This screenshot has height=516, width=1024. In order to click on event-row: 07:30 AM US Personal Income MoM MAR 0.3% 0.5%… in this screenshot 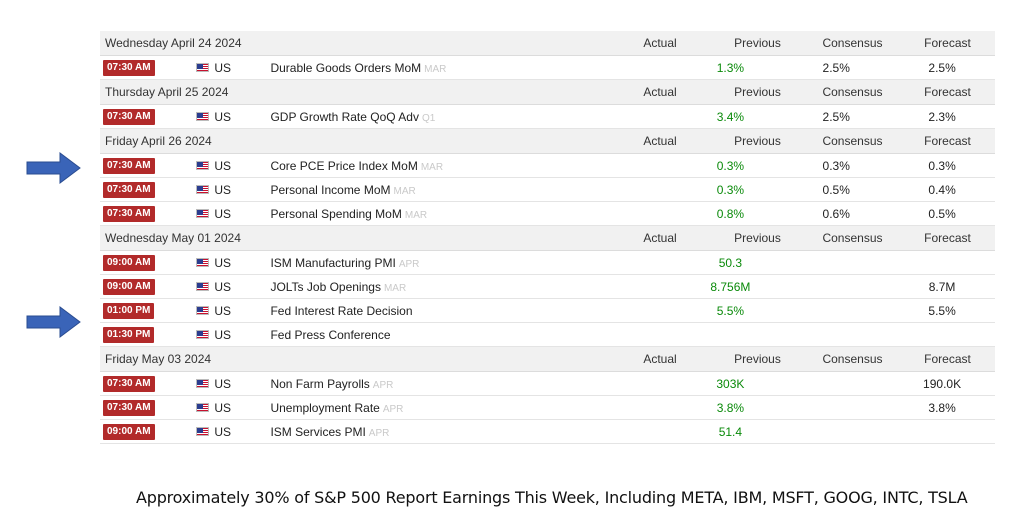, I will do `click(547, 190)`.